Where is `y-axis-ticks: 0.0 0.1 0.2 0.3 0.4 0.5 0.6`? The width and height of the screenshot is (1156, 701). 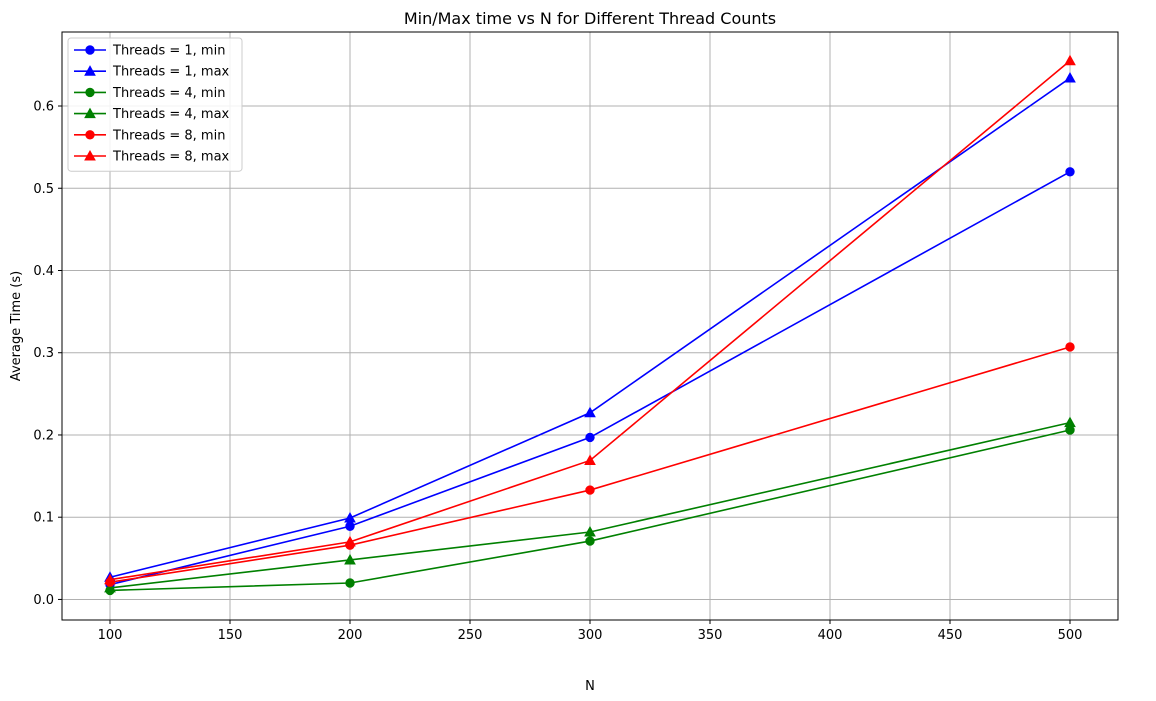 y-axis-ticks: 0.0 0.1 0.2 0.3 0.4 0.5 0.6 is located at coordinates (47, 354).